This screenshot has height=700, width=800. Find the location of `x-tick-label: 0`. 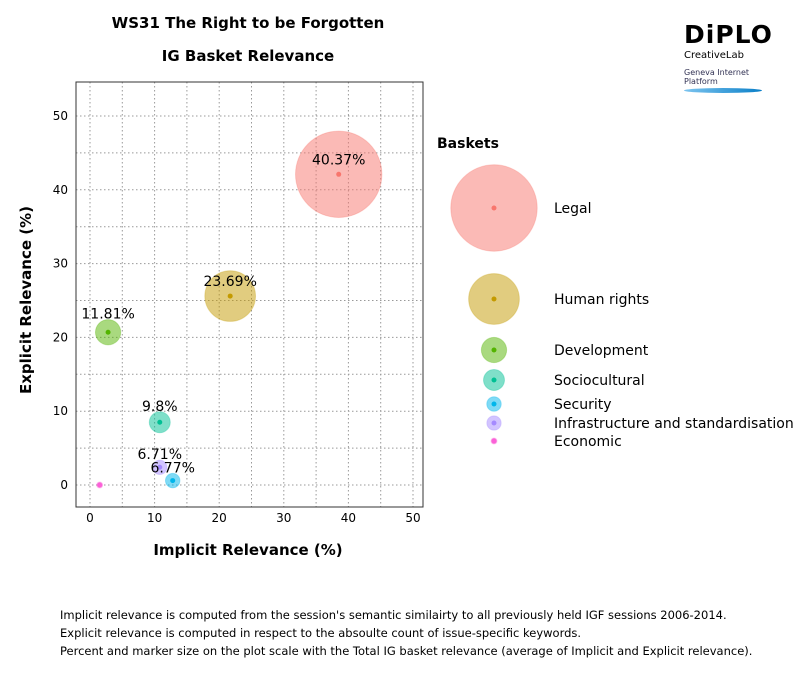

x-tick-label: 0 is located at coordinates (90, 518).